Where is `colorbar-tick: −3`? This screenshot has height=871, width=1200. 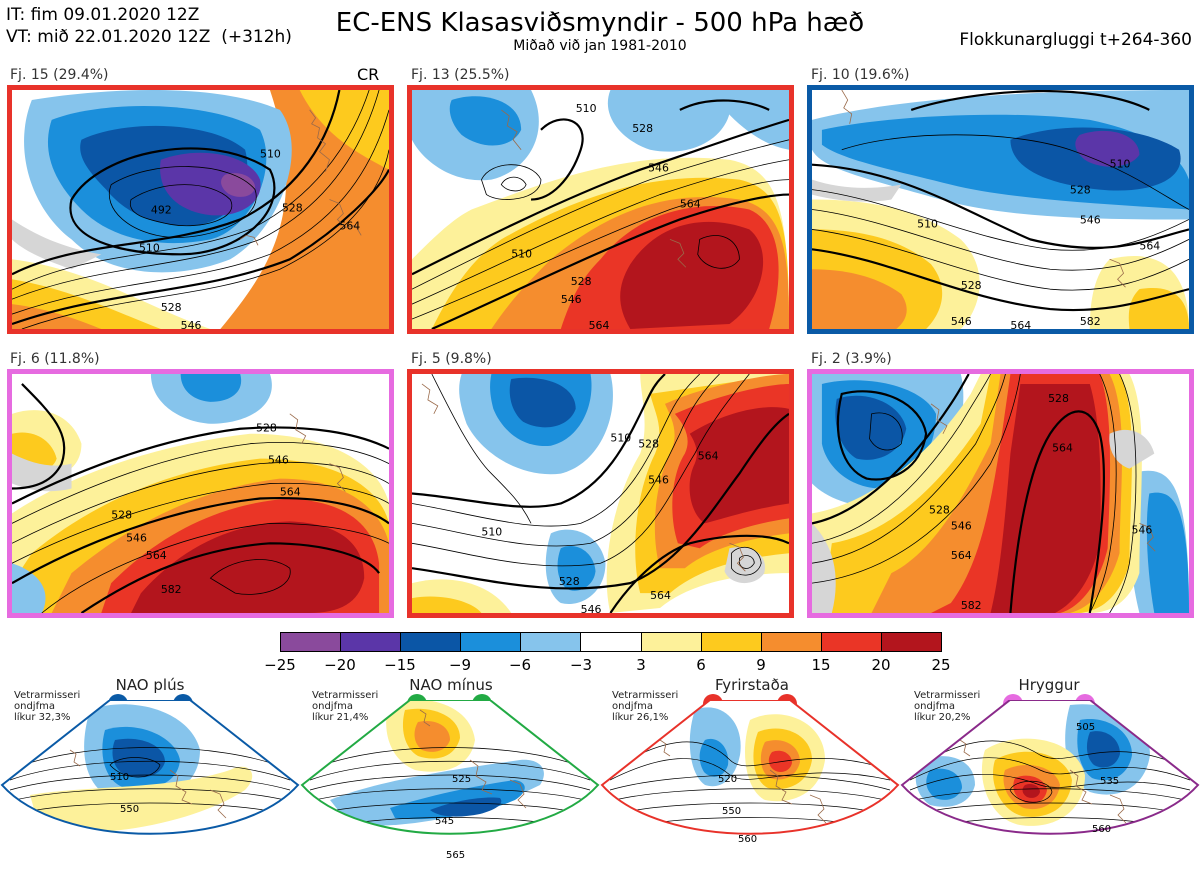
colorbar-tick: −3 is located at coordinates (581, 665).